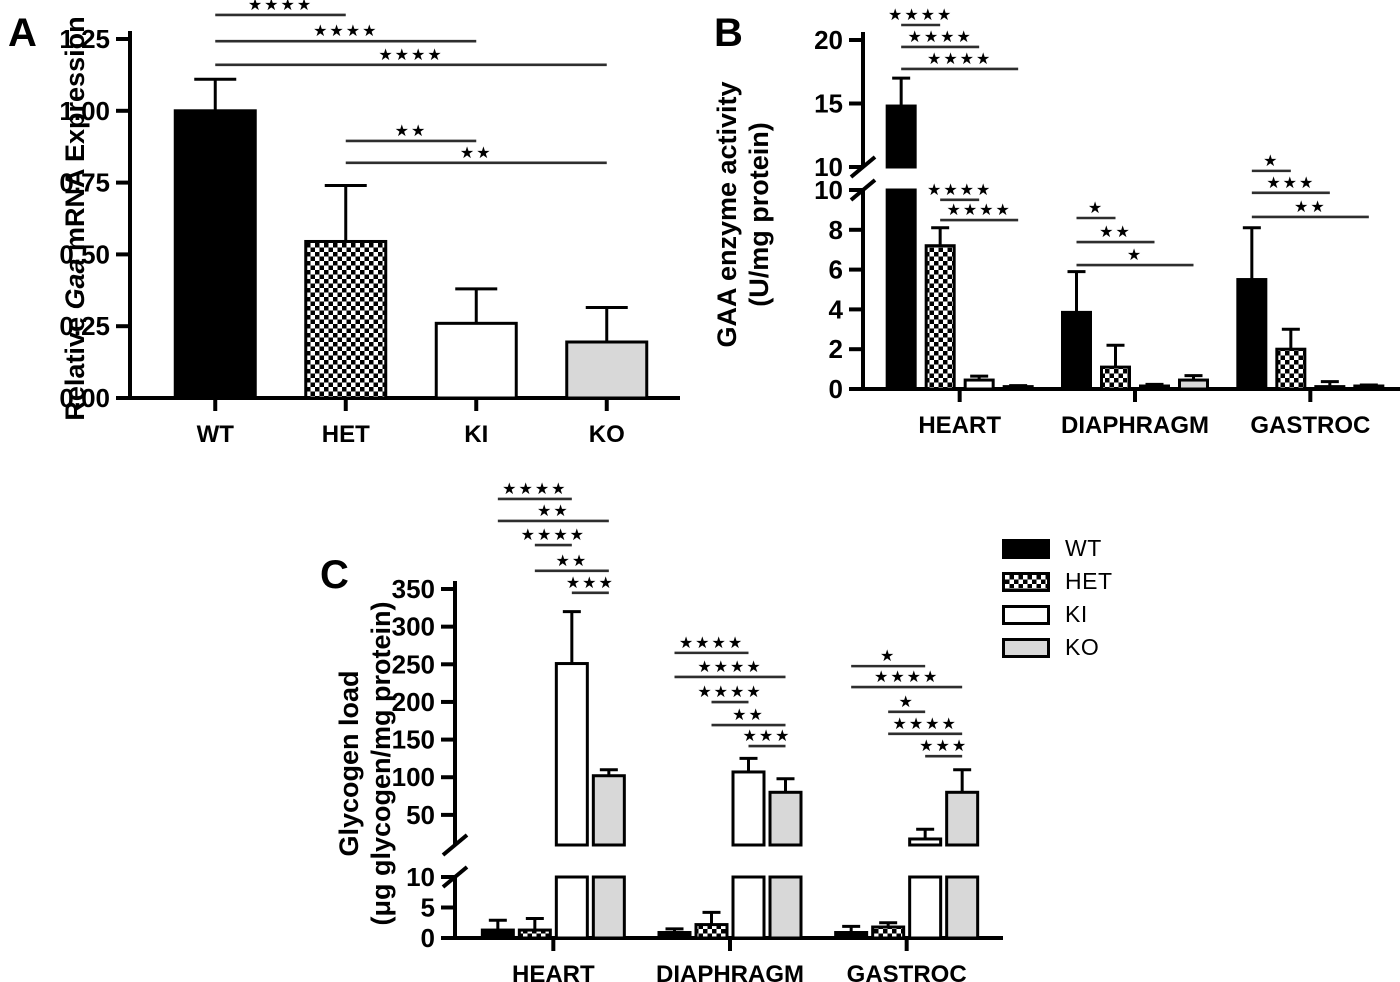 The height and width of the screenshot is (982, 1400). Describe the element at coordinates (534, 923) in the screenshot. I see `error-bar-het-heart` at that location.